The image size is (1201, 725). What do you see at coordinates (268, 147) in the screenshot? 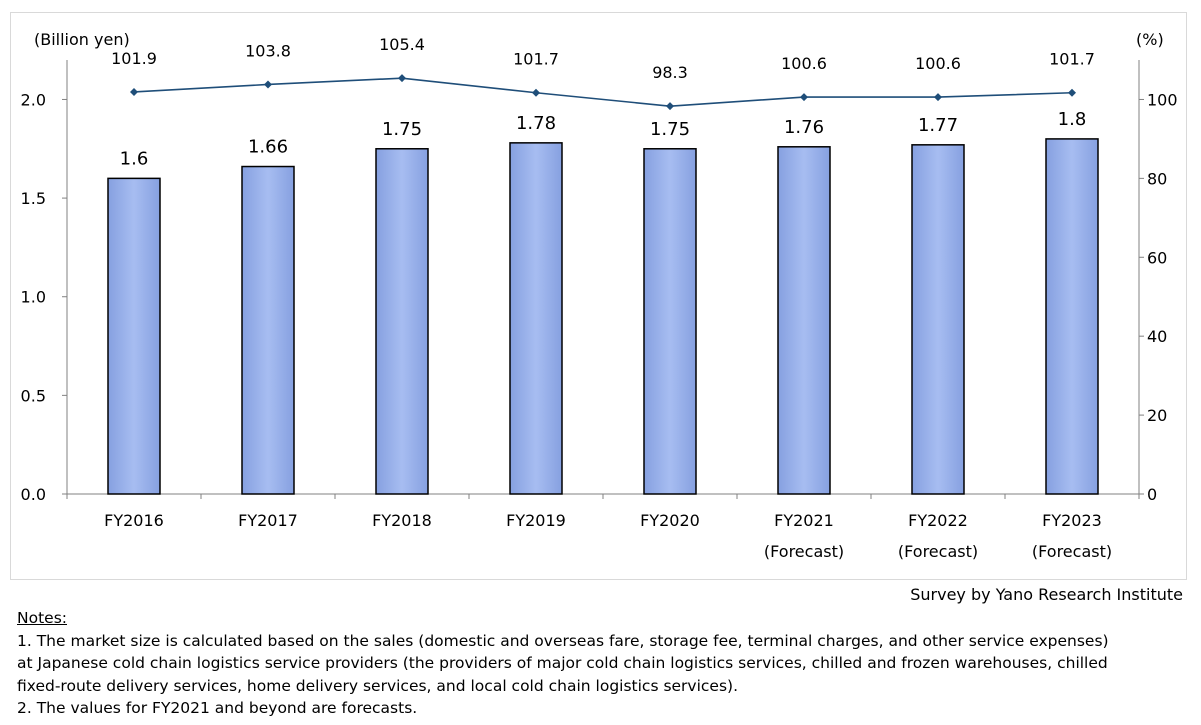
I see `bar-value-label: 1.66` at bounding box center [268, 147].